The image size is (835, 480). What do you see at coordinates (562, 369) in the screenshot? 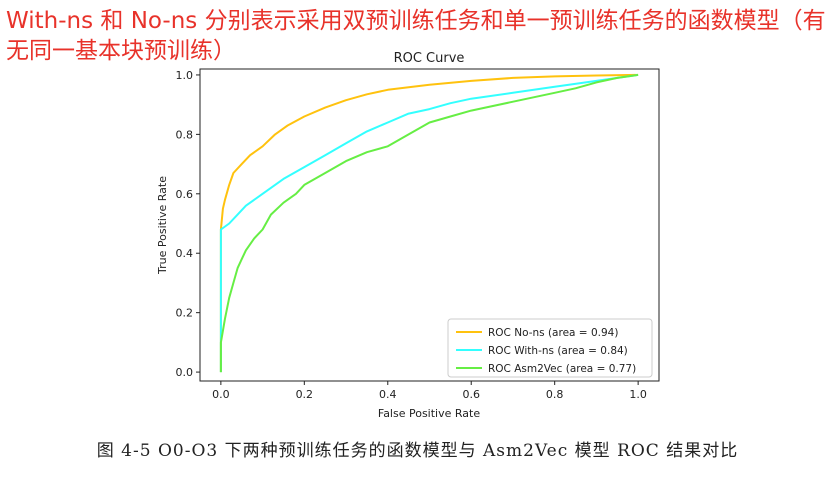
I see `legend-entry-2: ROC Asm2Vec (area = 0.77)` at bounding box center [562, 369].